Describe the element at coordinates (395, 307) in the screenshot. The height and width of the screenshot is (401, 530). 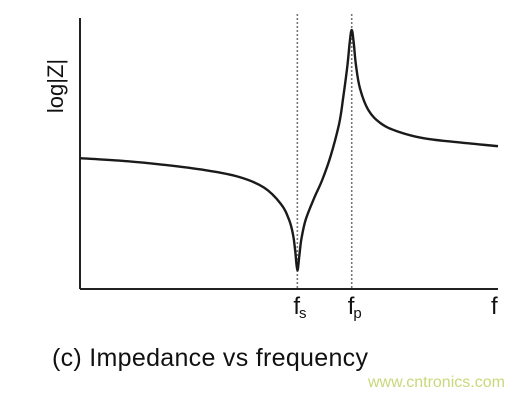
I see `x-tick-labels: fs fp f` at that location.